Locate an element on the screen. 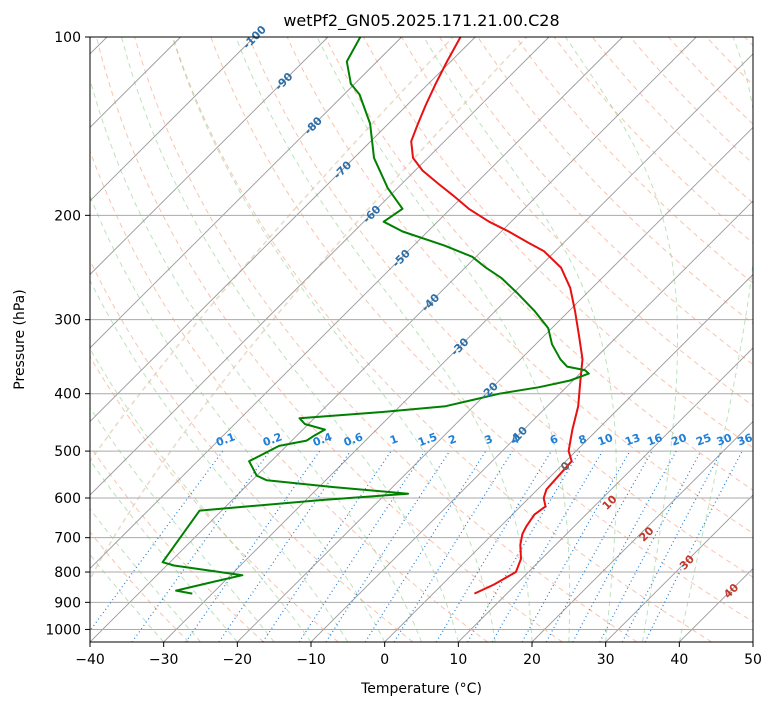 The height and width of the screenshot is (708, 775). mixing-ratio-label: 1 is located at coordinates (394, 439).